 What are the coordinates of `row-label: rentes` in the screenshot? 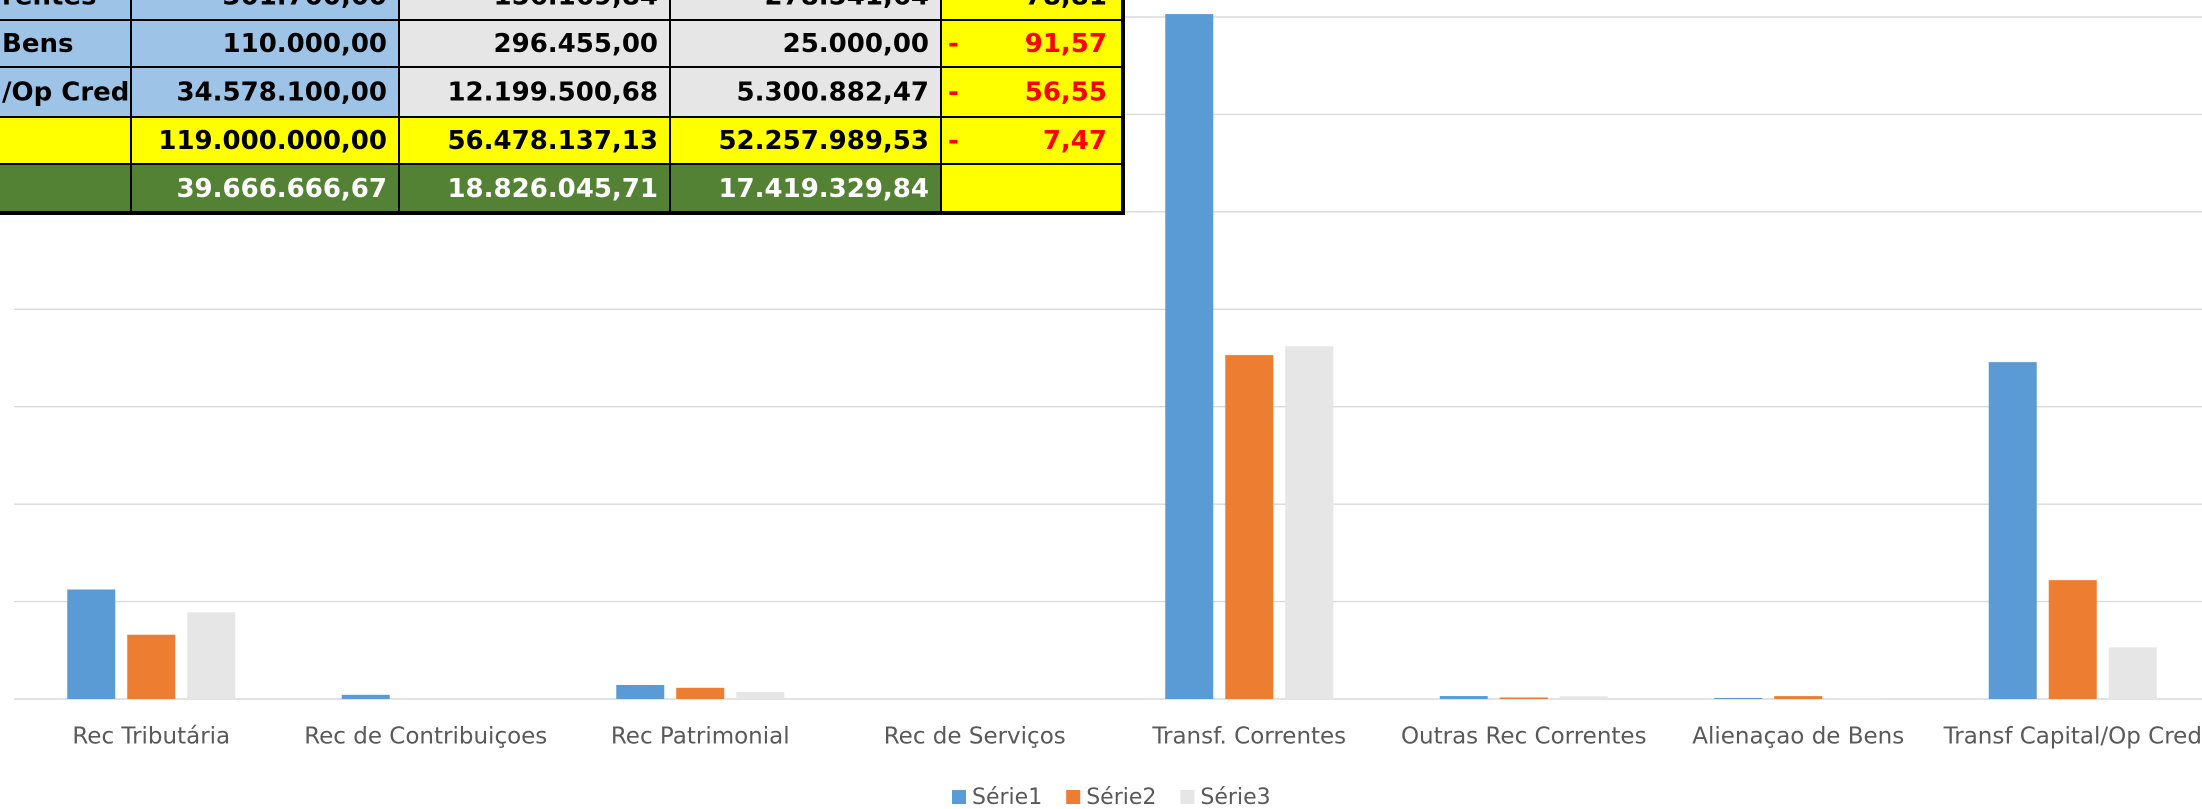 It's located at (49, 6).